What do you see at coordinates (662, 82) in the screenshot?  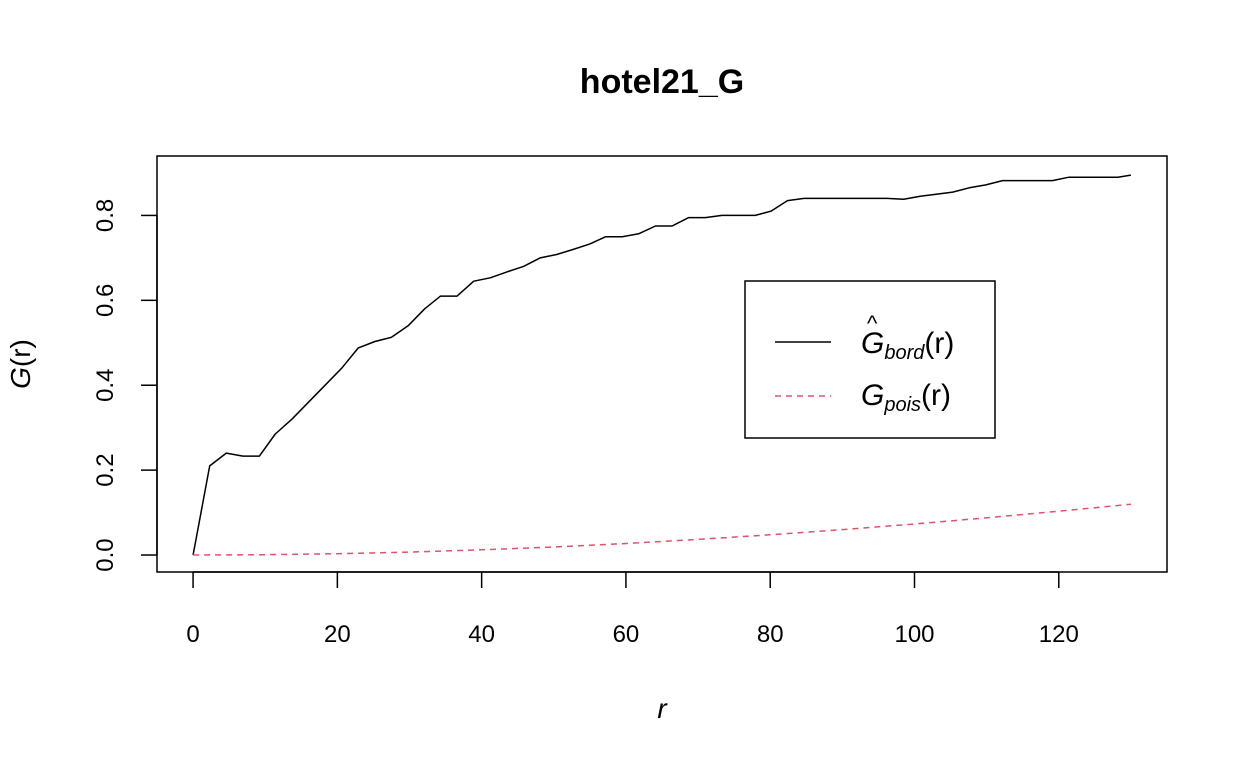 I see `chart-title: hotel21_G` at bounding box center [662, 82].